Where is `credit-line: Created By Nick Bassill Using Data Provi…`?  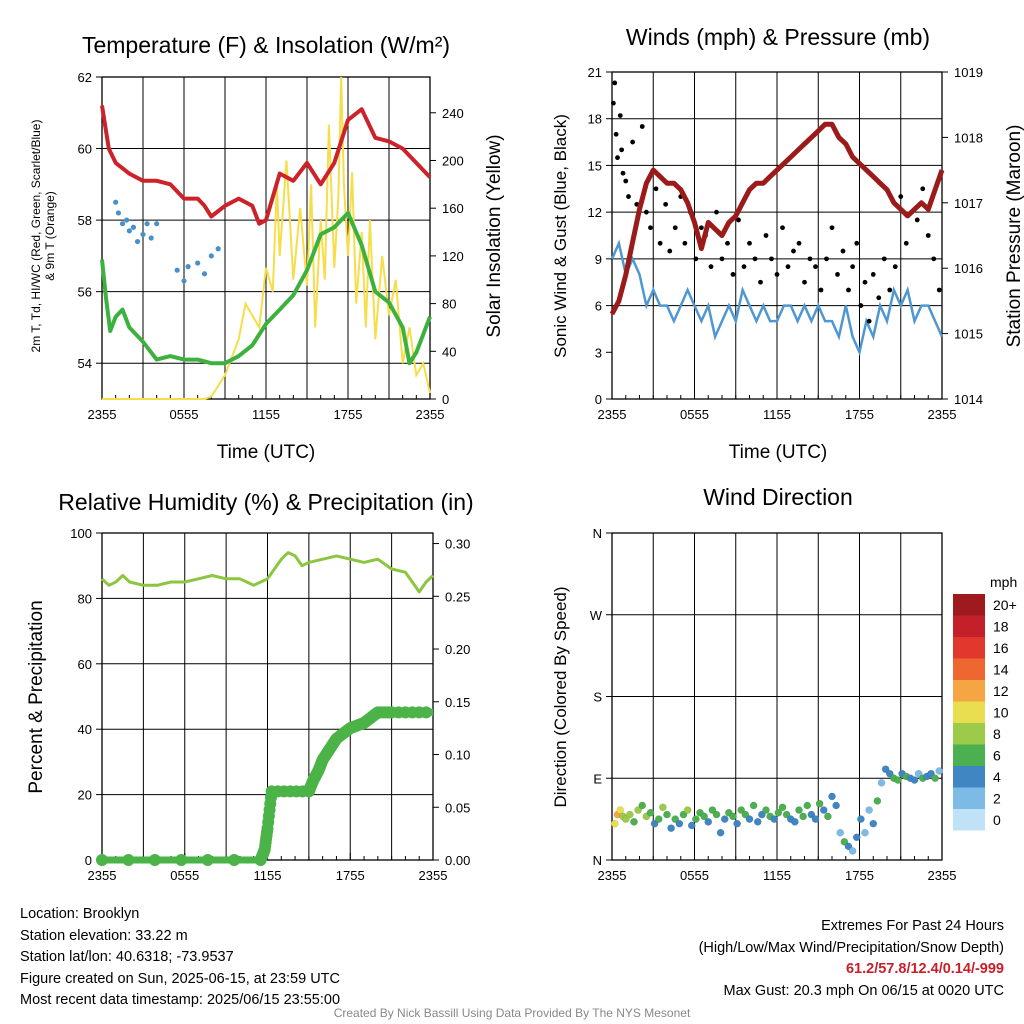
credit-line: Created By Nick Bassill Using Data Provi… is located at coordinates (512, 1013).